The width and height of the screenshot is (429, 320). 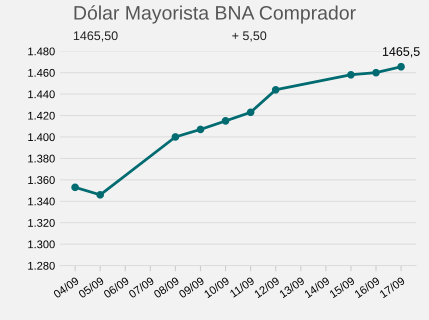 I want to click on y-tick-label: 1.360, so click(x=41, y=180).